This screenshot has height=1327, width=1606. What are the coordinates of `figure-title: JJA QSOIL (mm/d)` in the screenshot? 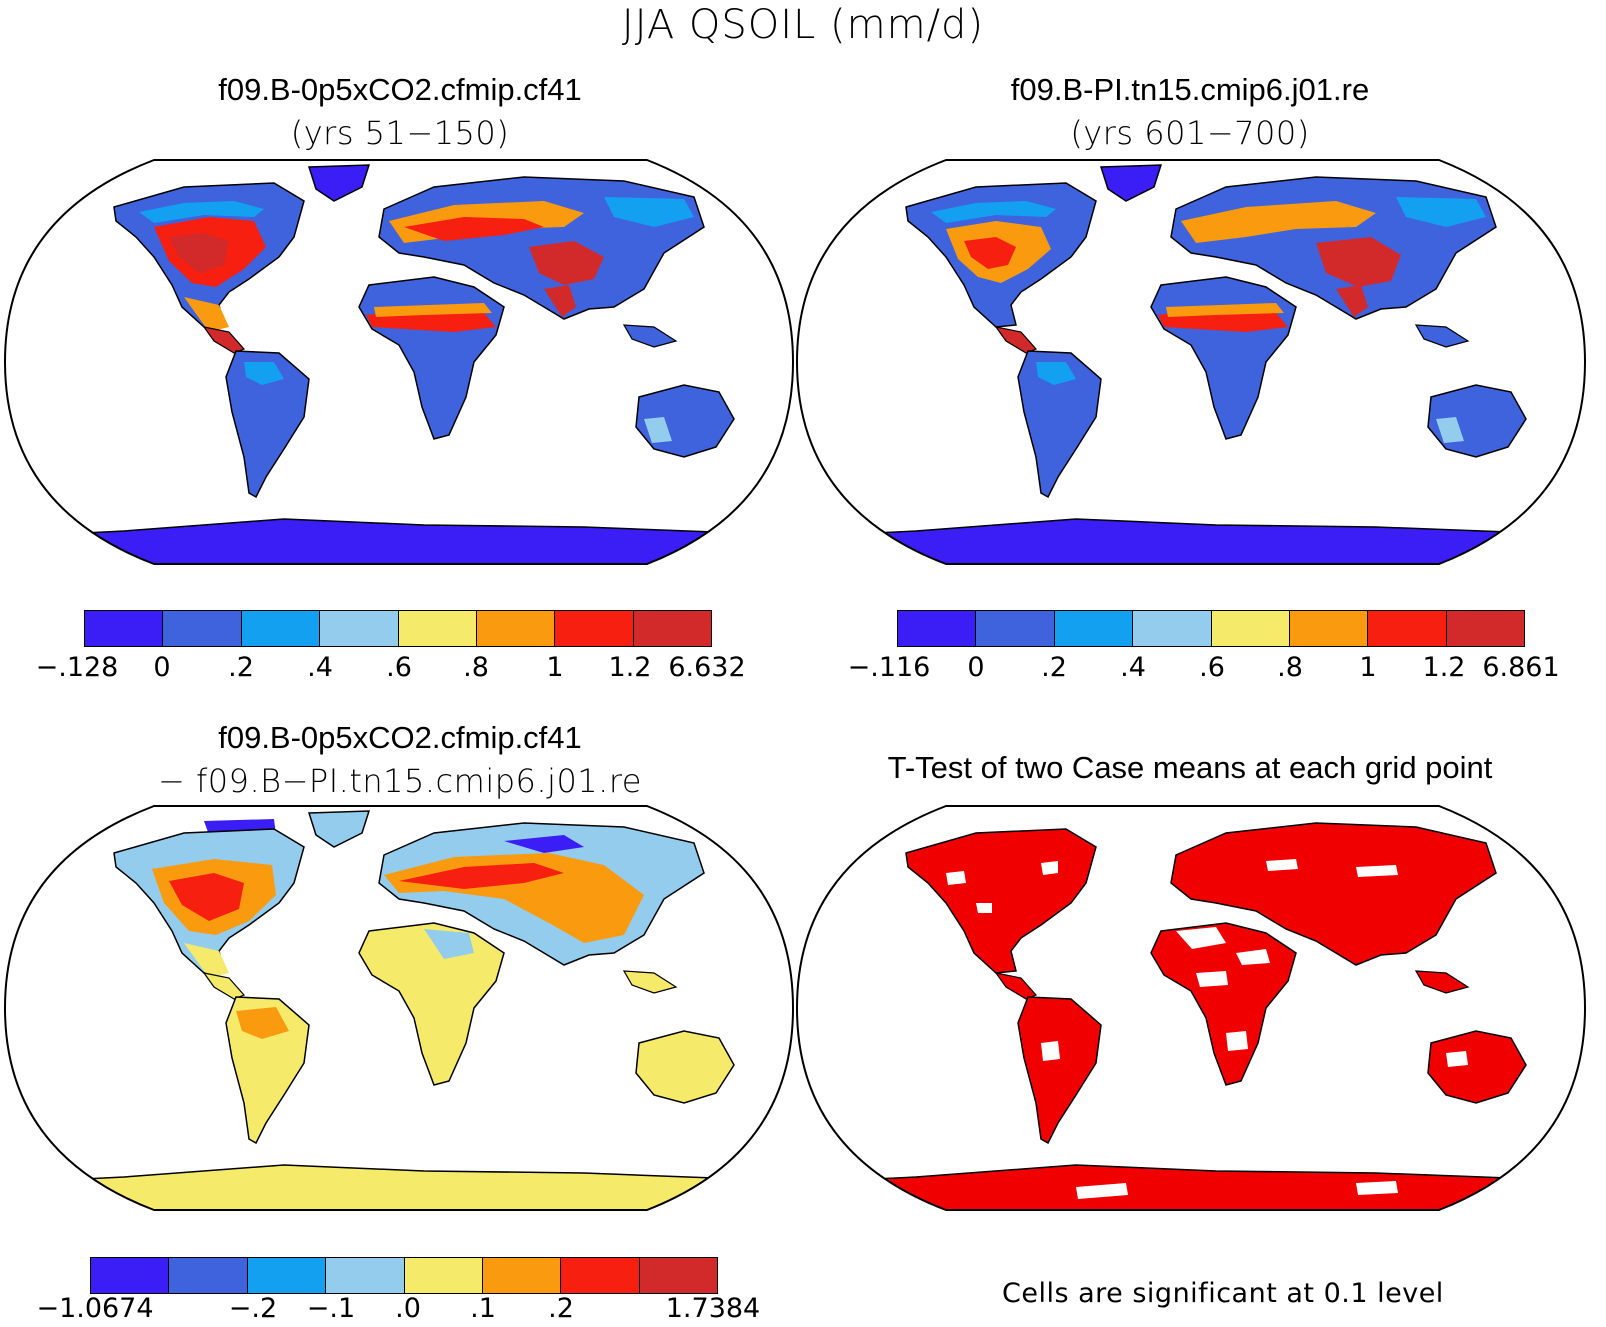 It's located at (803, 25).